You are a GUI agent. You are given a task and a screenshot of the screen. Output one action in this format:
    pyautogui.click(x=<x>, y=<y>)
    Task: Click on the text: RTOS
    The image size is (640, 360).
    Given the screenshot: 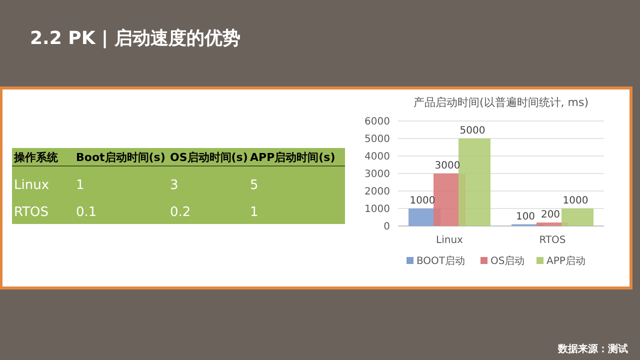 What is the action you would take?
    pyautogui.click(x=31, y=212)
    